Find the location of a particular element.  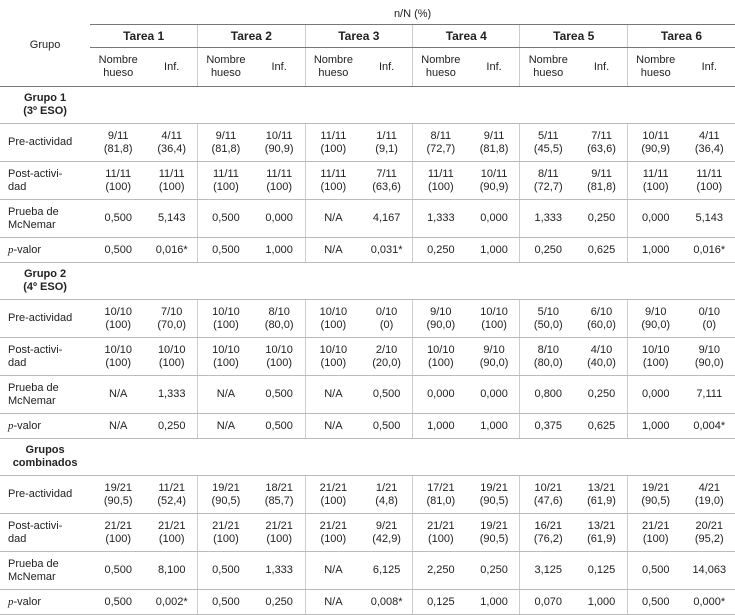

text-line: combinados is located at coordinates (45, 463).